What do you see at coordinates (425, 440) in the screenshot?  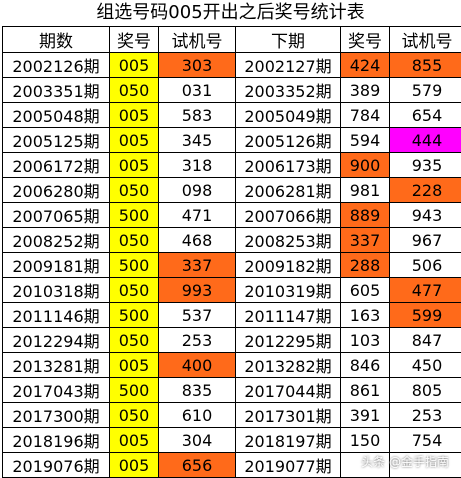 I see `cell-next-test-number: 754` at bounding box center [425, 440].